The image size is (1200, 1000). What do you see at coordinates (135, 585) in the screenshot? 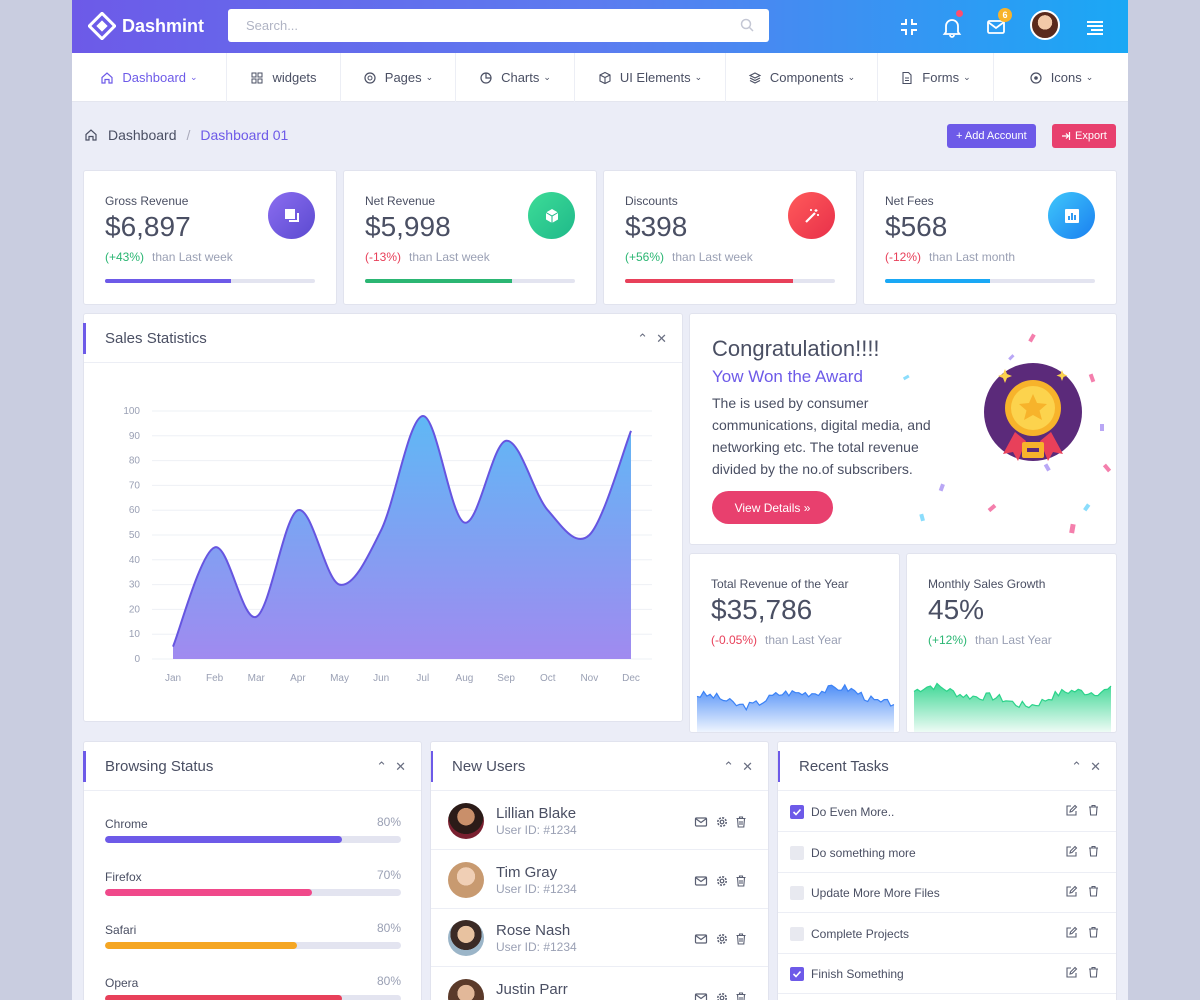
I see `y-tick-label: 30` at bounding box center [135, 585].